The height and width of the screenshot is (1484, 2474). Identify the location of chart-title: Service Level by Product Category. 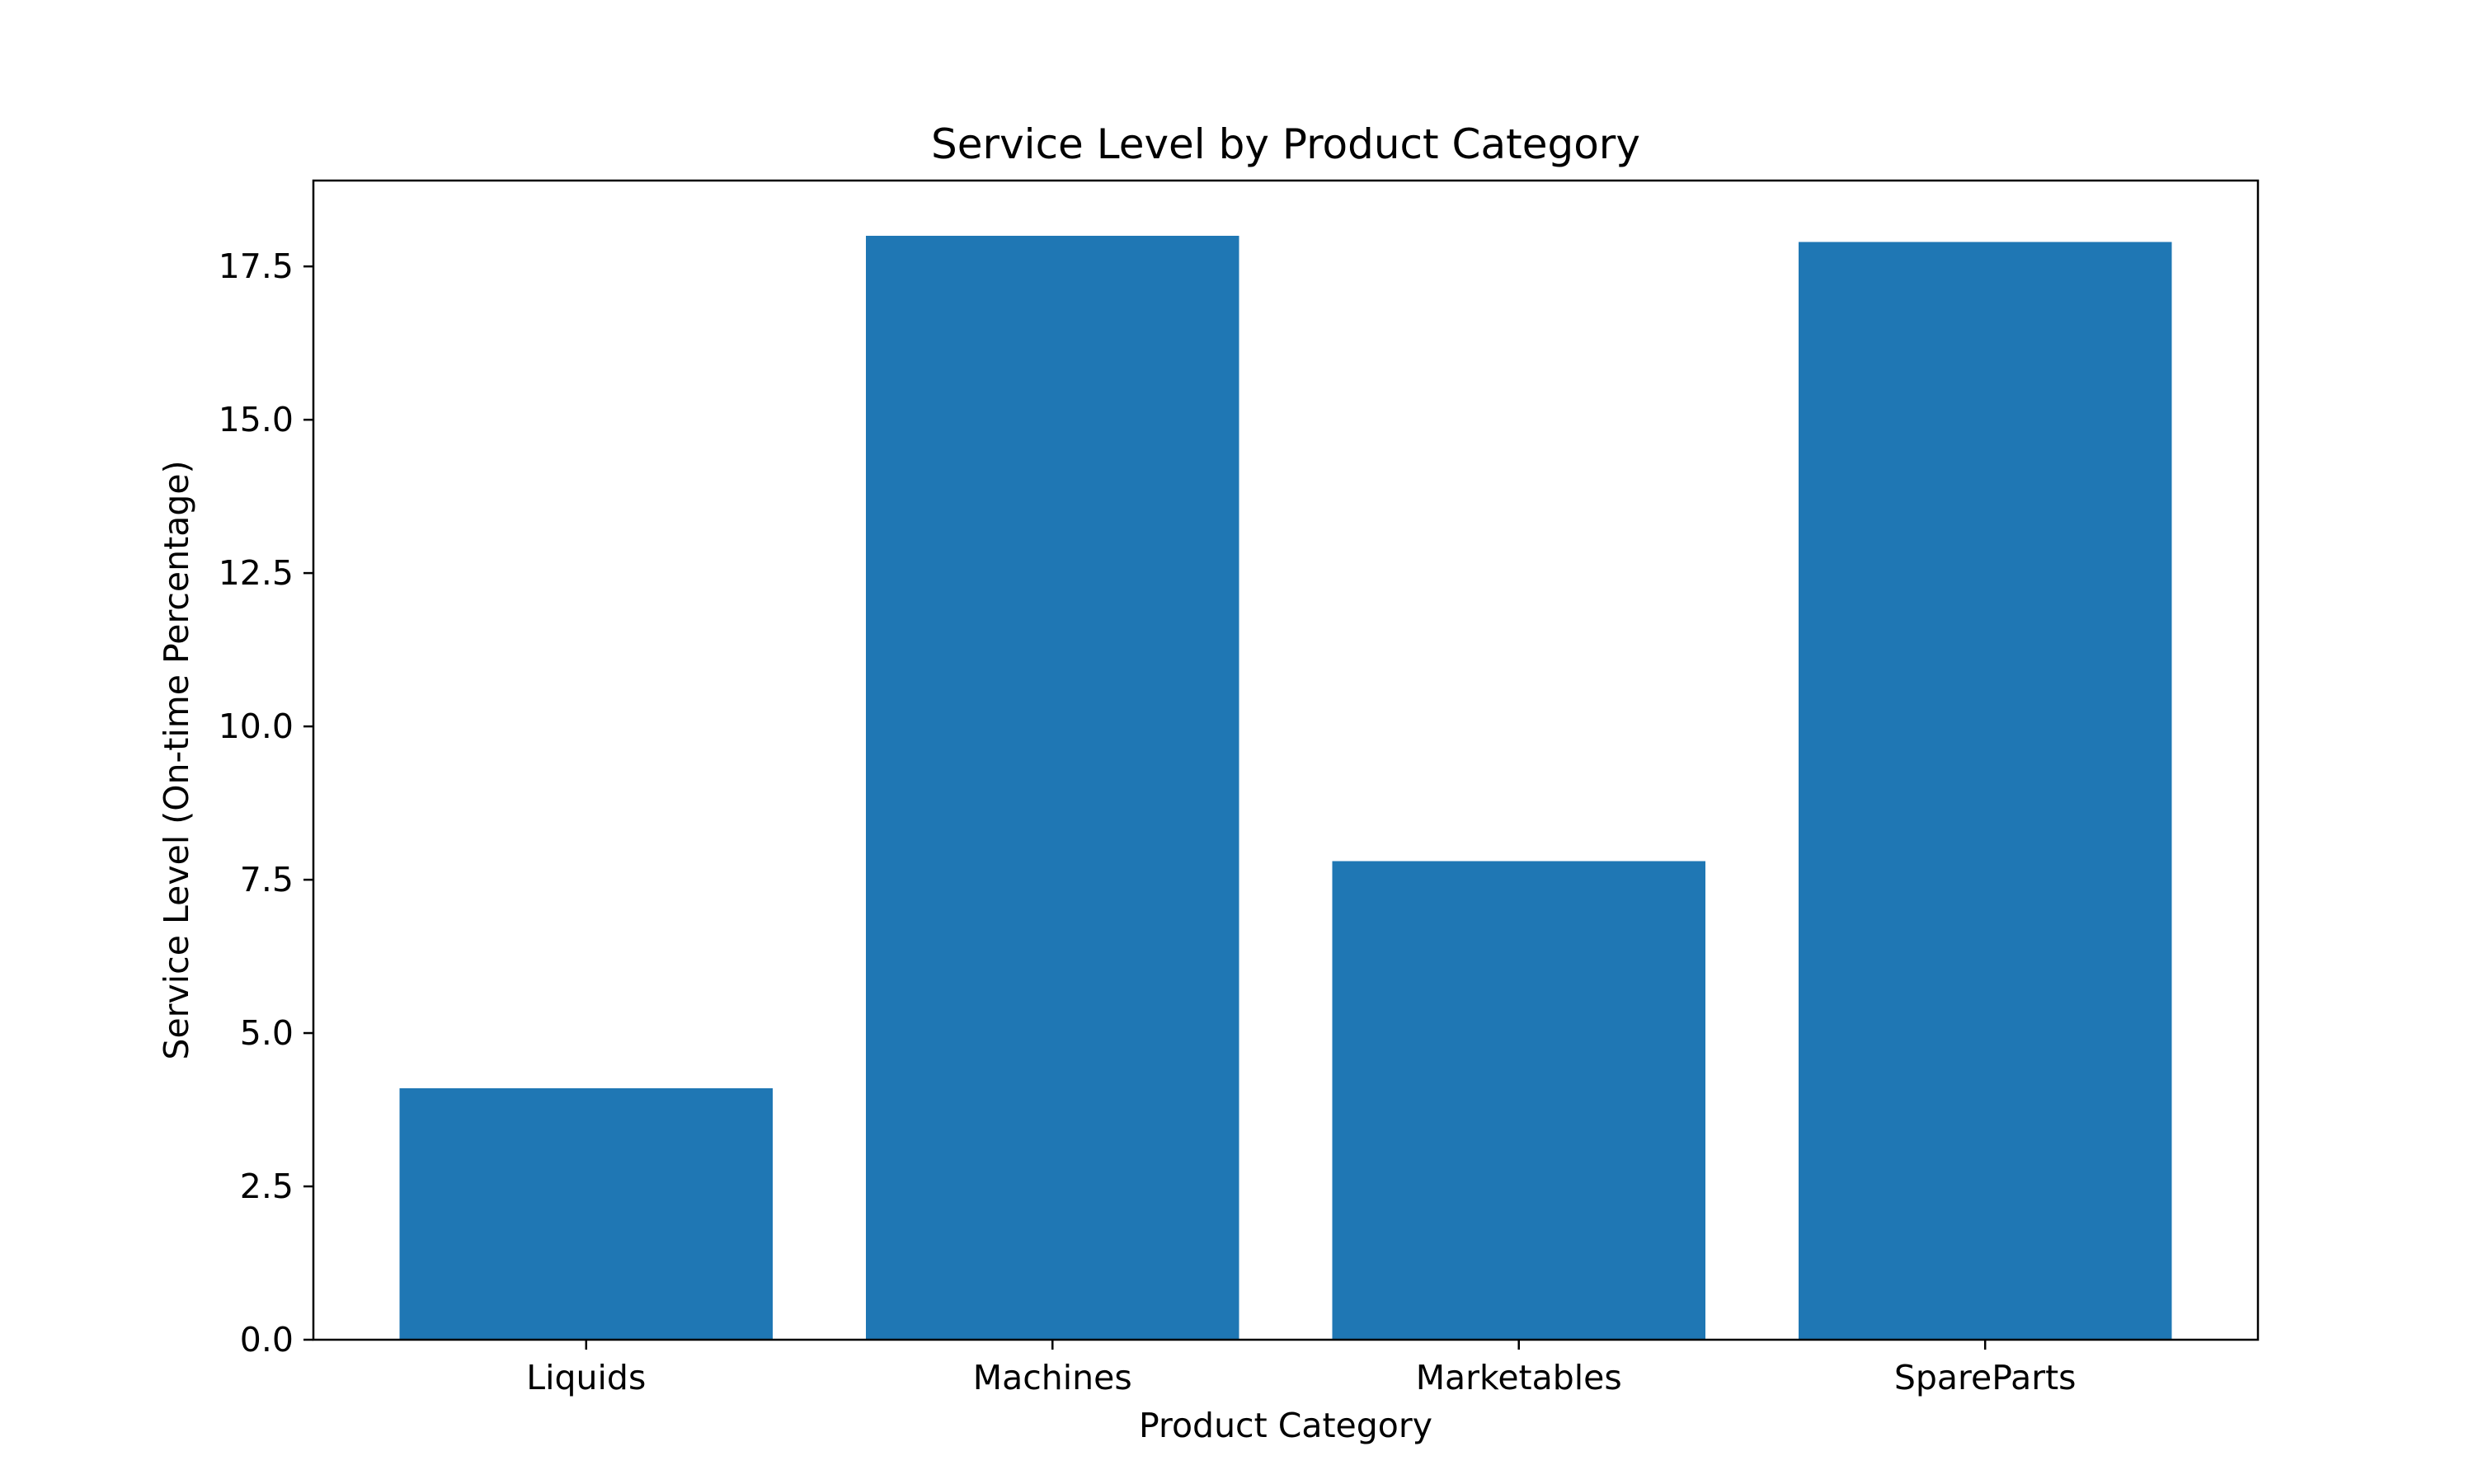
(1285, 144).